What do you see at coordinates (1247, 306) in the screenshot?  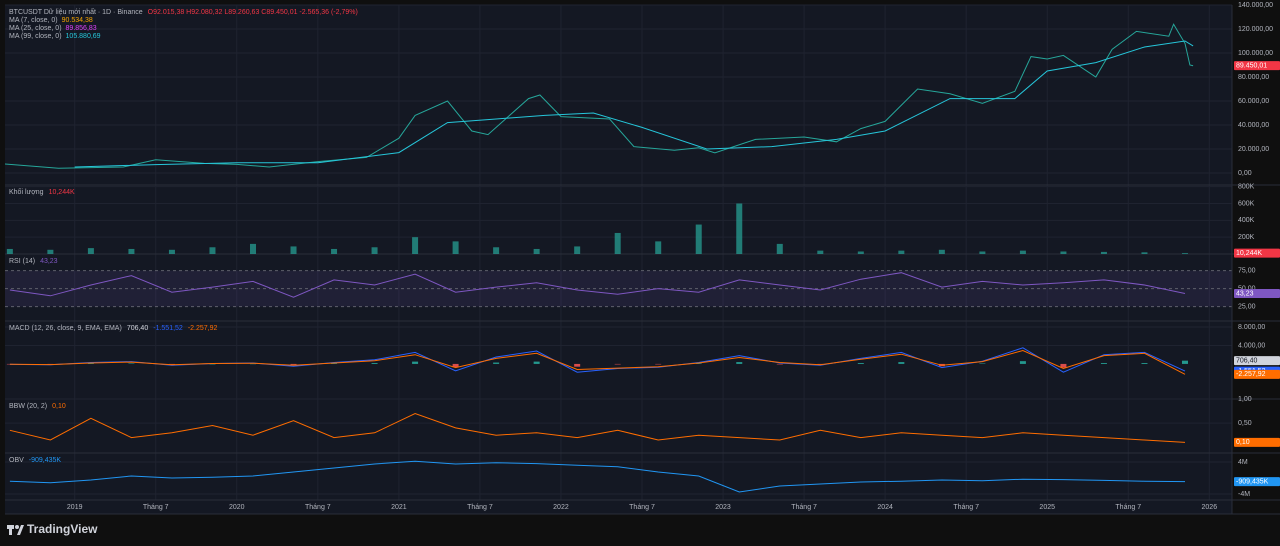 I see `y-tick-label: 25,00` at bounding box center [1247, 306].